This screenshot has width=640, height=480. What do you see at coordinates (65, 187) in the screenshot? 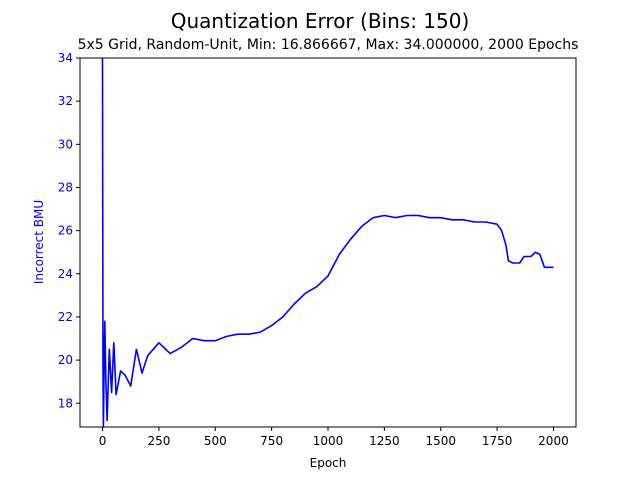
I see `y-tick-label: 28` at bounding box center [65, 187].